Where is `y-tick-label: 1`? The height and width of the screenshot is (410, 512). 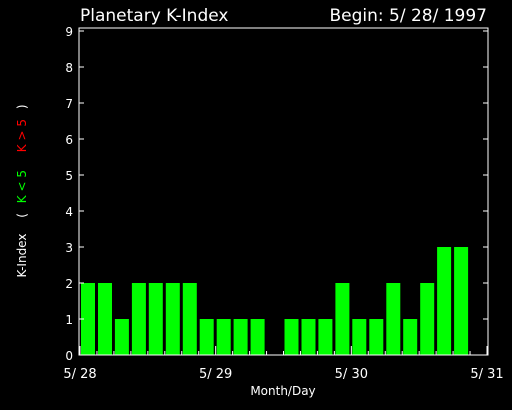
y-tick-label: 1 is located at coordinates (69, 320).